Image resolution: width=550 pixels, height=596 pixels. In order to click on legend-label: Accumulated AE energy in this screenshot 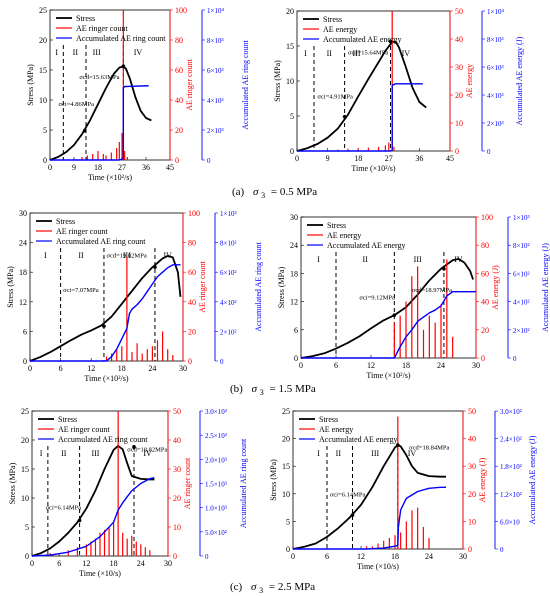, I will do `click(358, 439)`.